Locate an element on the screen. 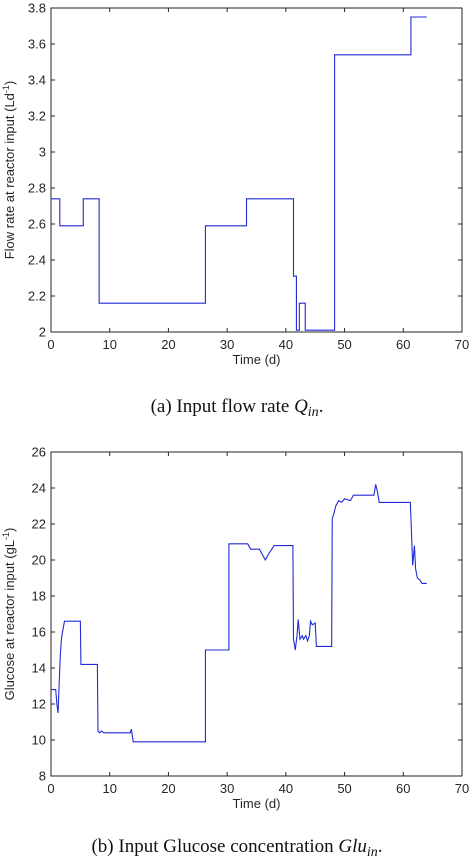  glucose-xtick-label: 30 is located at coordinates (227, 788).